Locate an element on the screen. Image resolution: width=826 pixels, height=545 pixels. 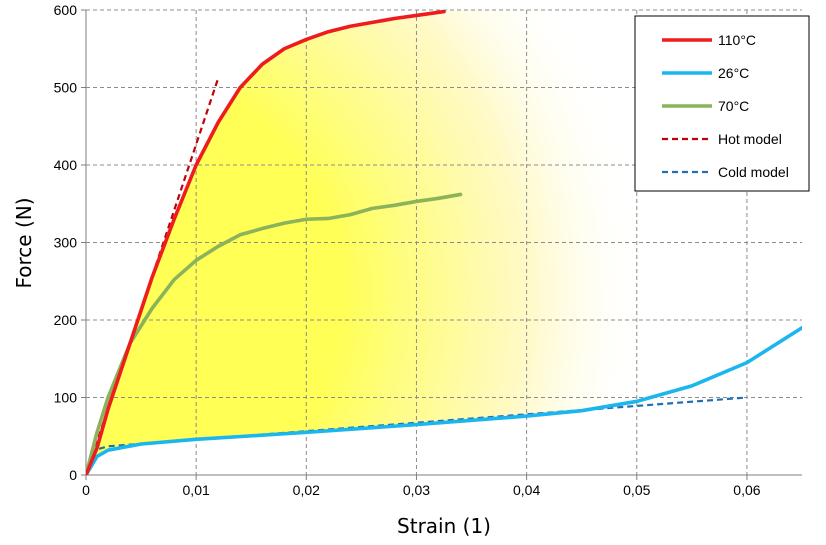
legend-item: 70°C is located at coordinates (705, 106).